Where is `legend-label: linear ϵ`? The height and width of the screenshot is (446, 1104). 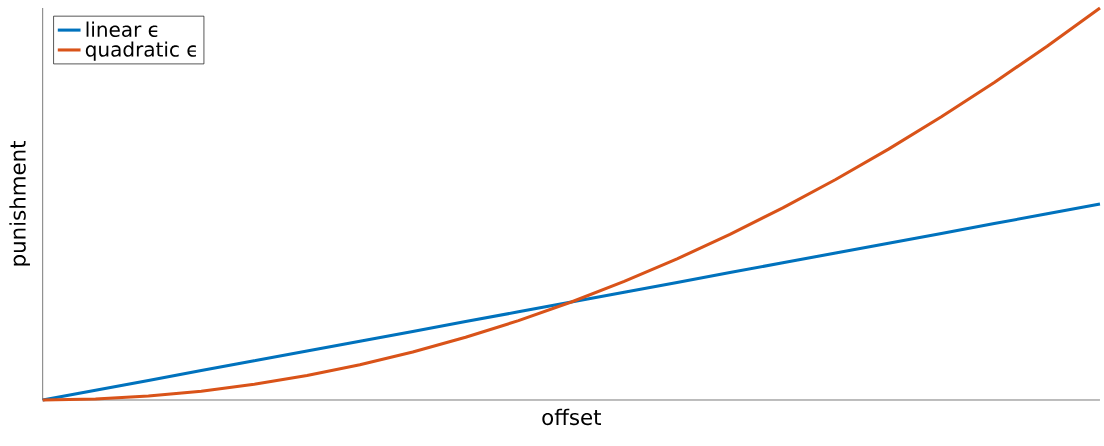
legend-label: linear ϵ is located at coordinates (122, 29).